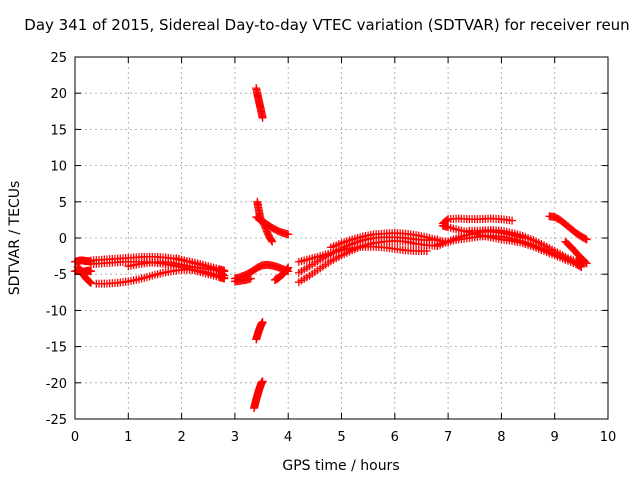  Describe the element at coordinates (56, 420) in the screenshot. I see `y-tick-label: -25` at that location.